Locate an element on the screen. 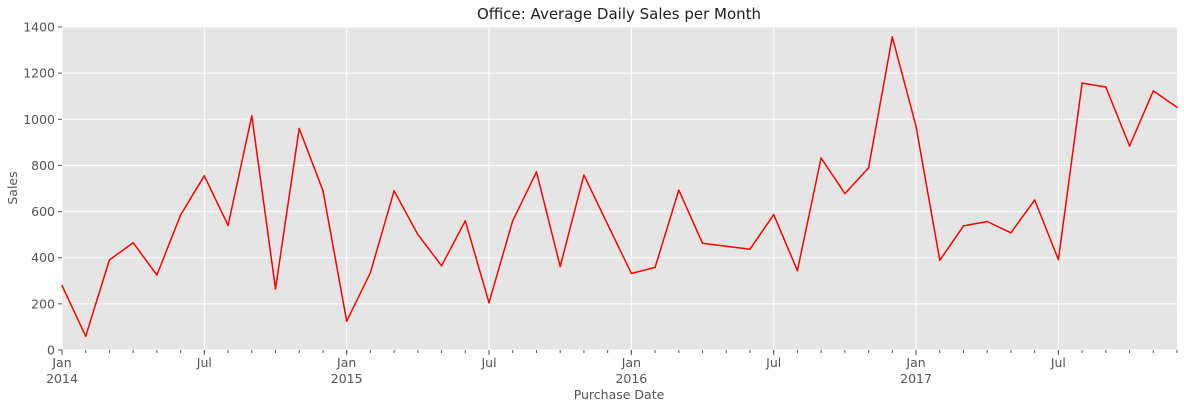  chart-title: Office: Average Daily Sales per Month is located at coordinates (619, 14).